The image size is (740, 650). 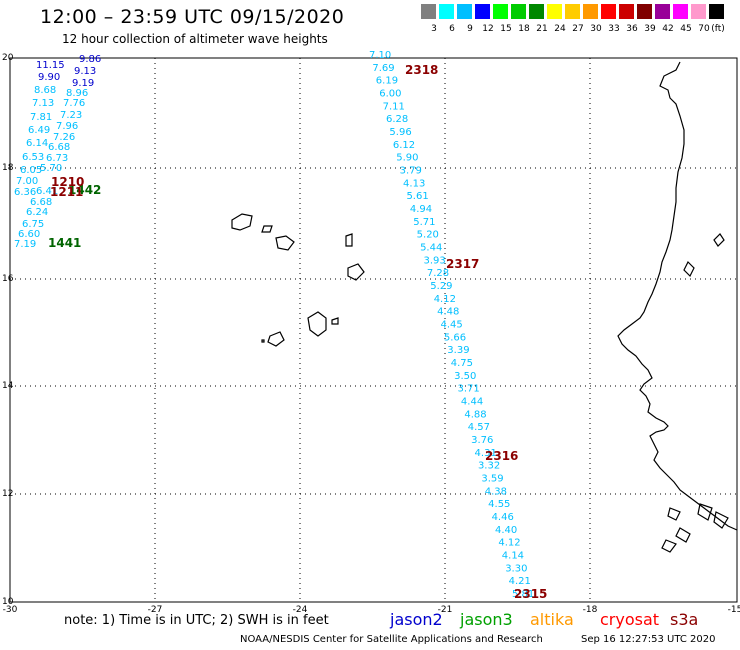 What do you see at coordinates (8, 279) in the screenshot?
I see `lat-tick-label: 16` at bounding box center [8, 279].